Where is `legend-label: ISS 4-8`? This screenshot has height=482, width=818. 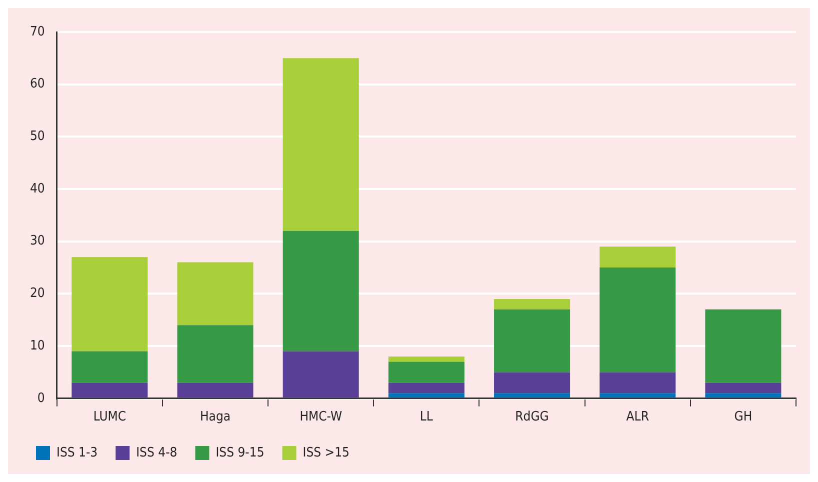
legend-label: ISS 4-8 is located at coordinates (157, 452).